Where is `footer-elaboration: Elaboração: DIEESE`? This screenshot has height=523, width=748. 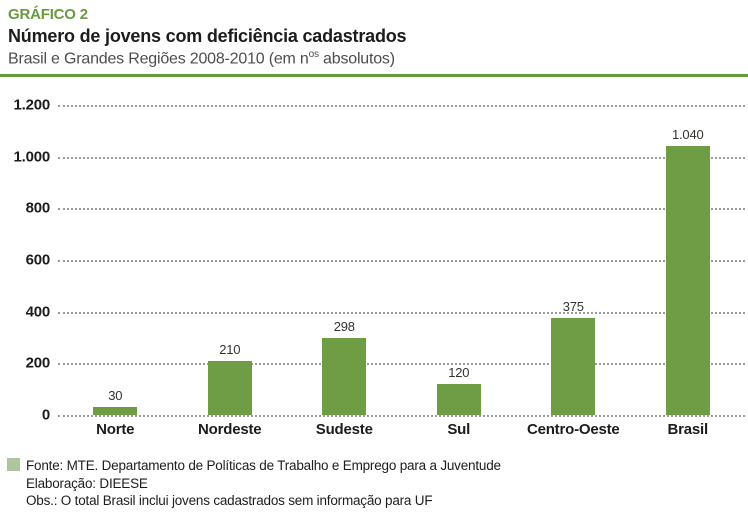
footer-elaboration: Elaboração: DIEESE is located at coordinates (87, 483).